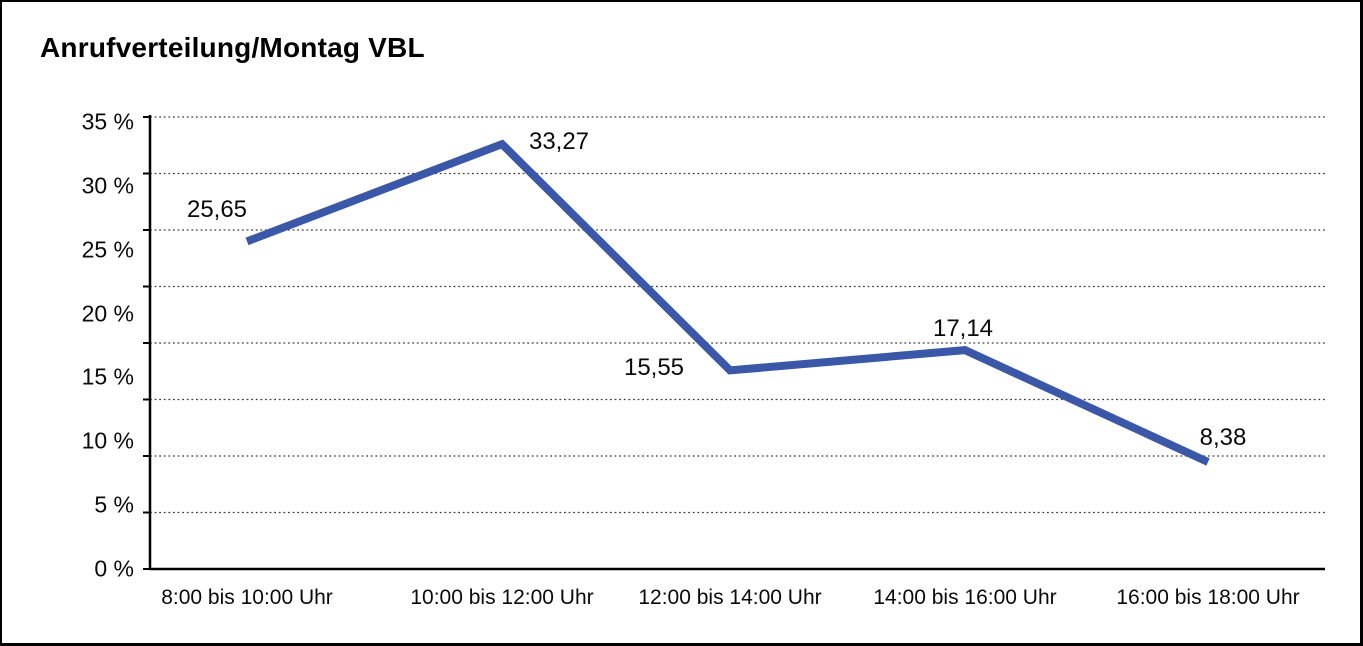 The height and width of the screenshot is (646, 1363). What do you see at coordinates (730, 597) in the screenshot?
I see `x-tick-label: 12:00 bis 14:00 Uhr` at bounding box center [730, 597].